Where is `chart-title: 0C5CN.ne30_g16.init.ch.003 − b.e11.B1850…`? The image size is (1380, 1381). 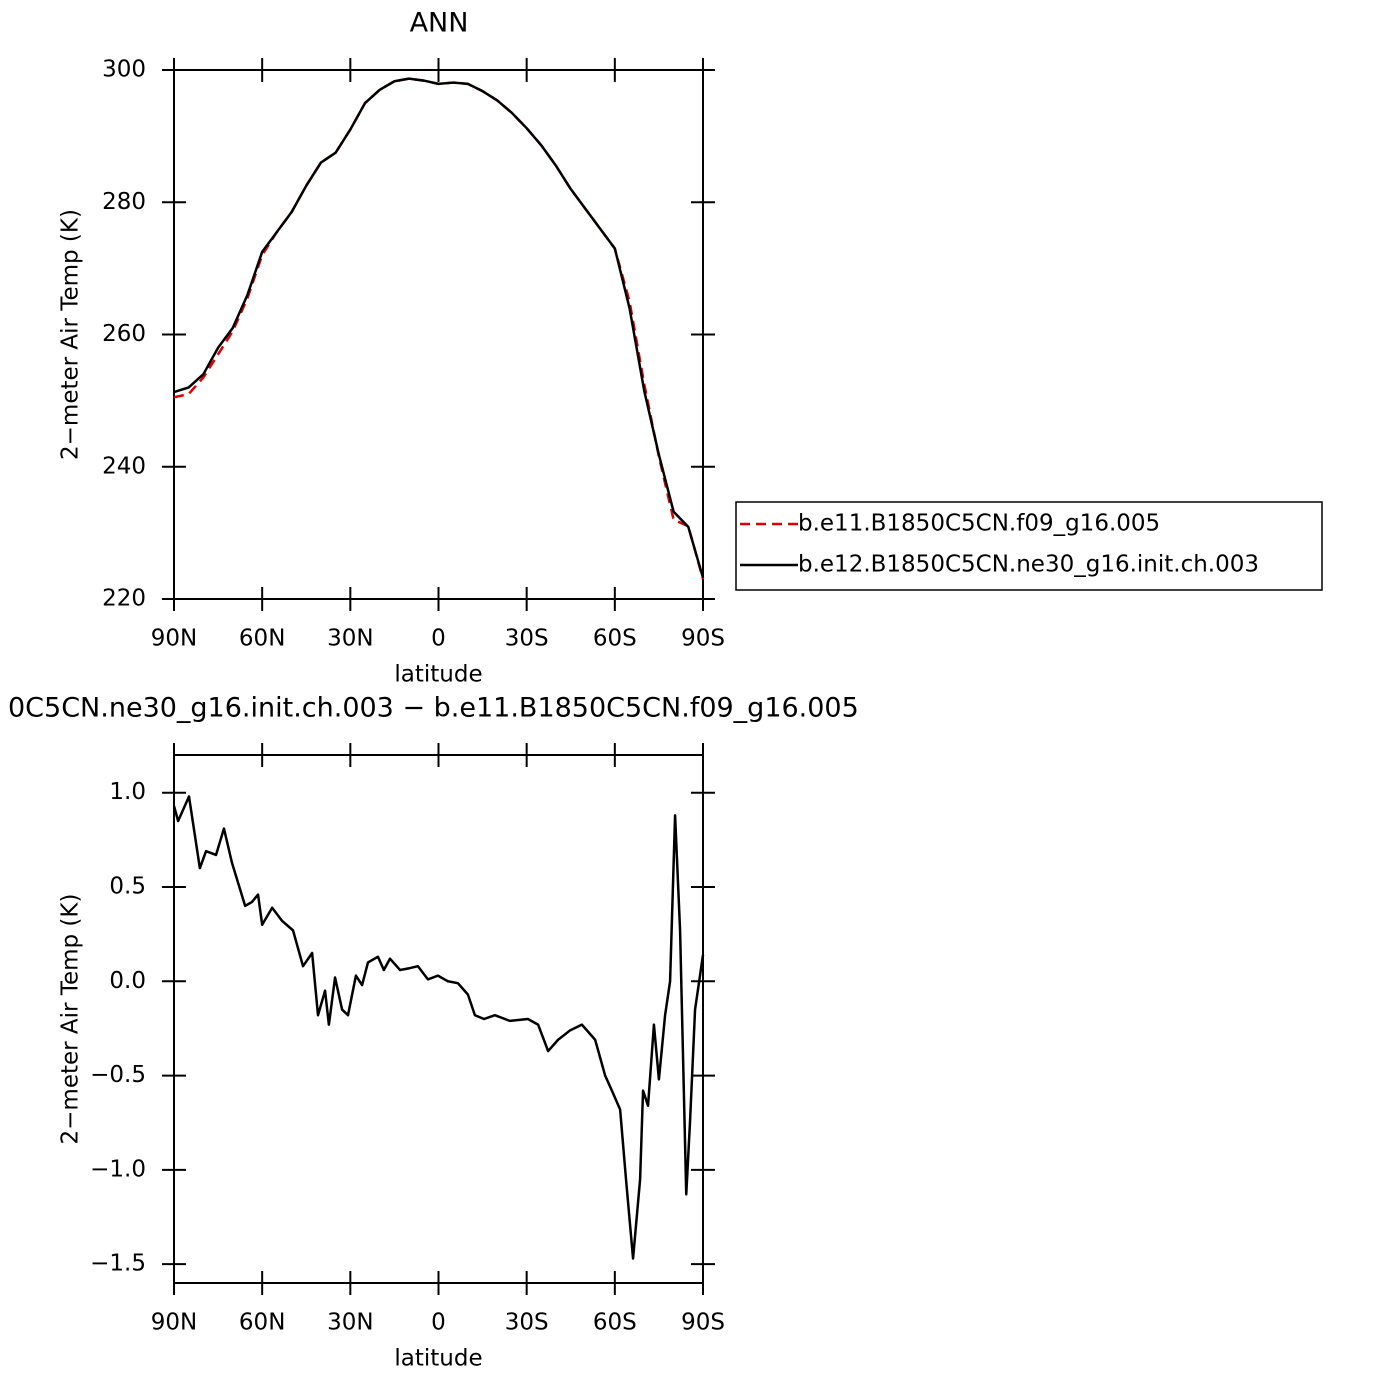
chart-title: 0C5CN.ne30_g16.init.ch.003 − b.e11.B1850… is located at coordinates (433, 708).